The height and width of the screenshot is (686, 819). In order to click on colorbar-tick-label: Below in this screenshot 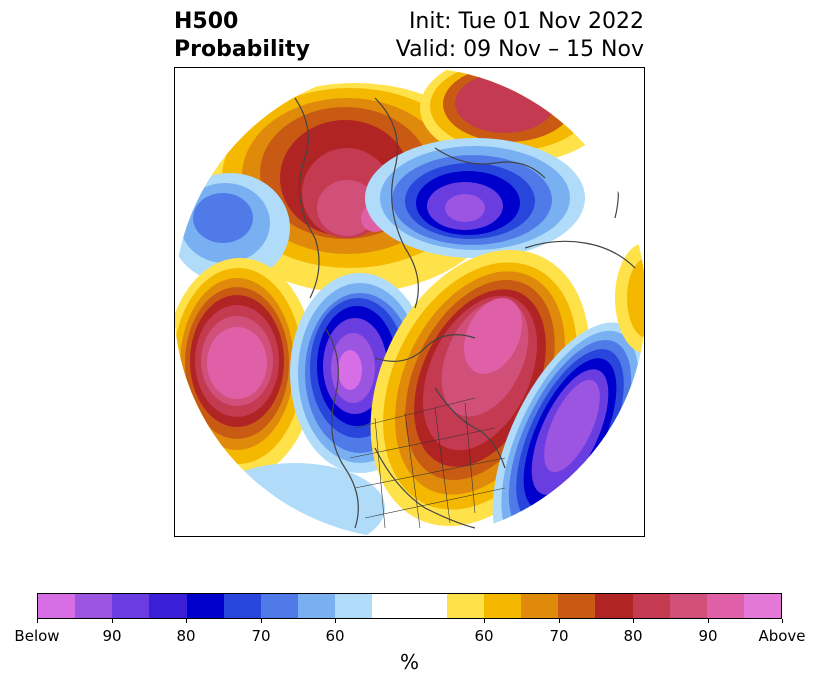, I will do `click(37, 636)`.